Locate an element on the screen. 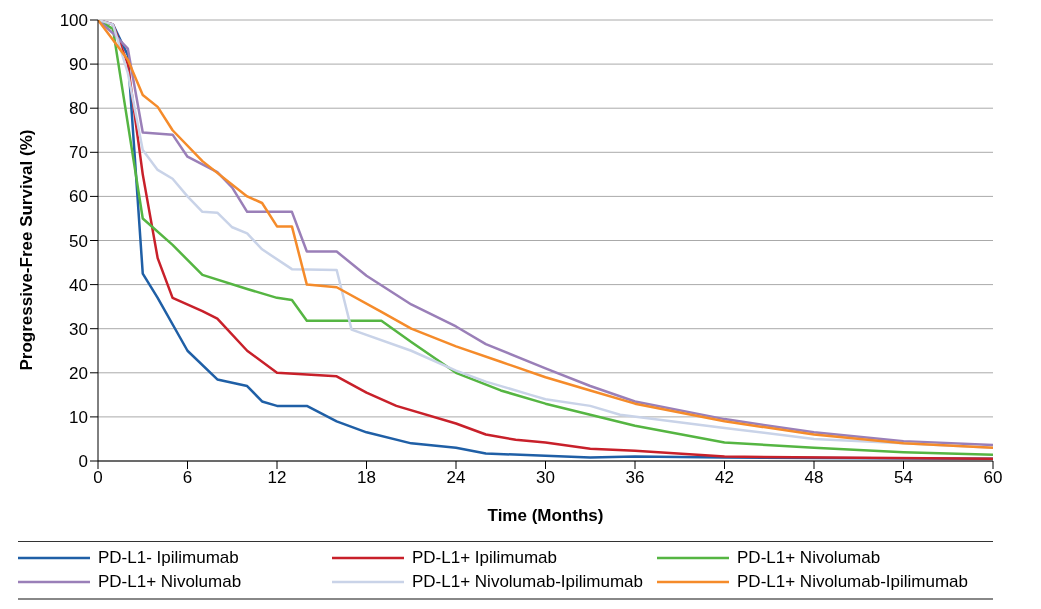  x-tick-label: 6 is located at coordinates (187, 478).